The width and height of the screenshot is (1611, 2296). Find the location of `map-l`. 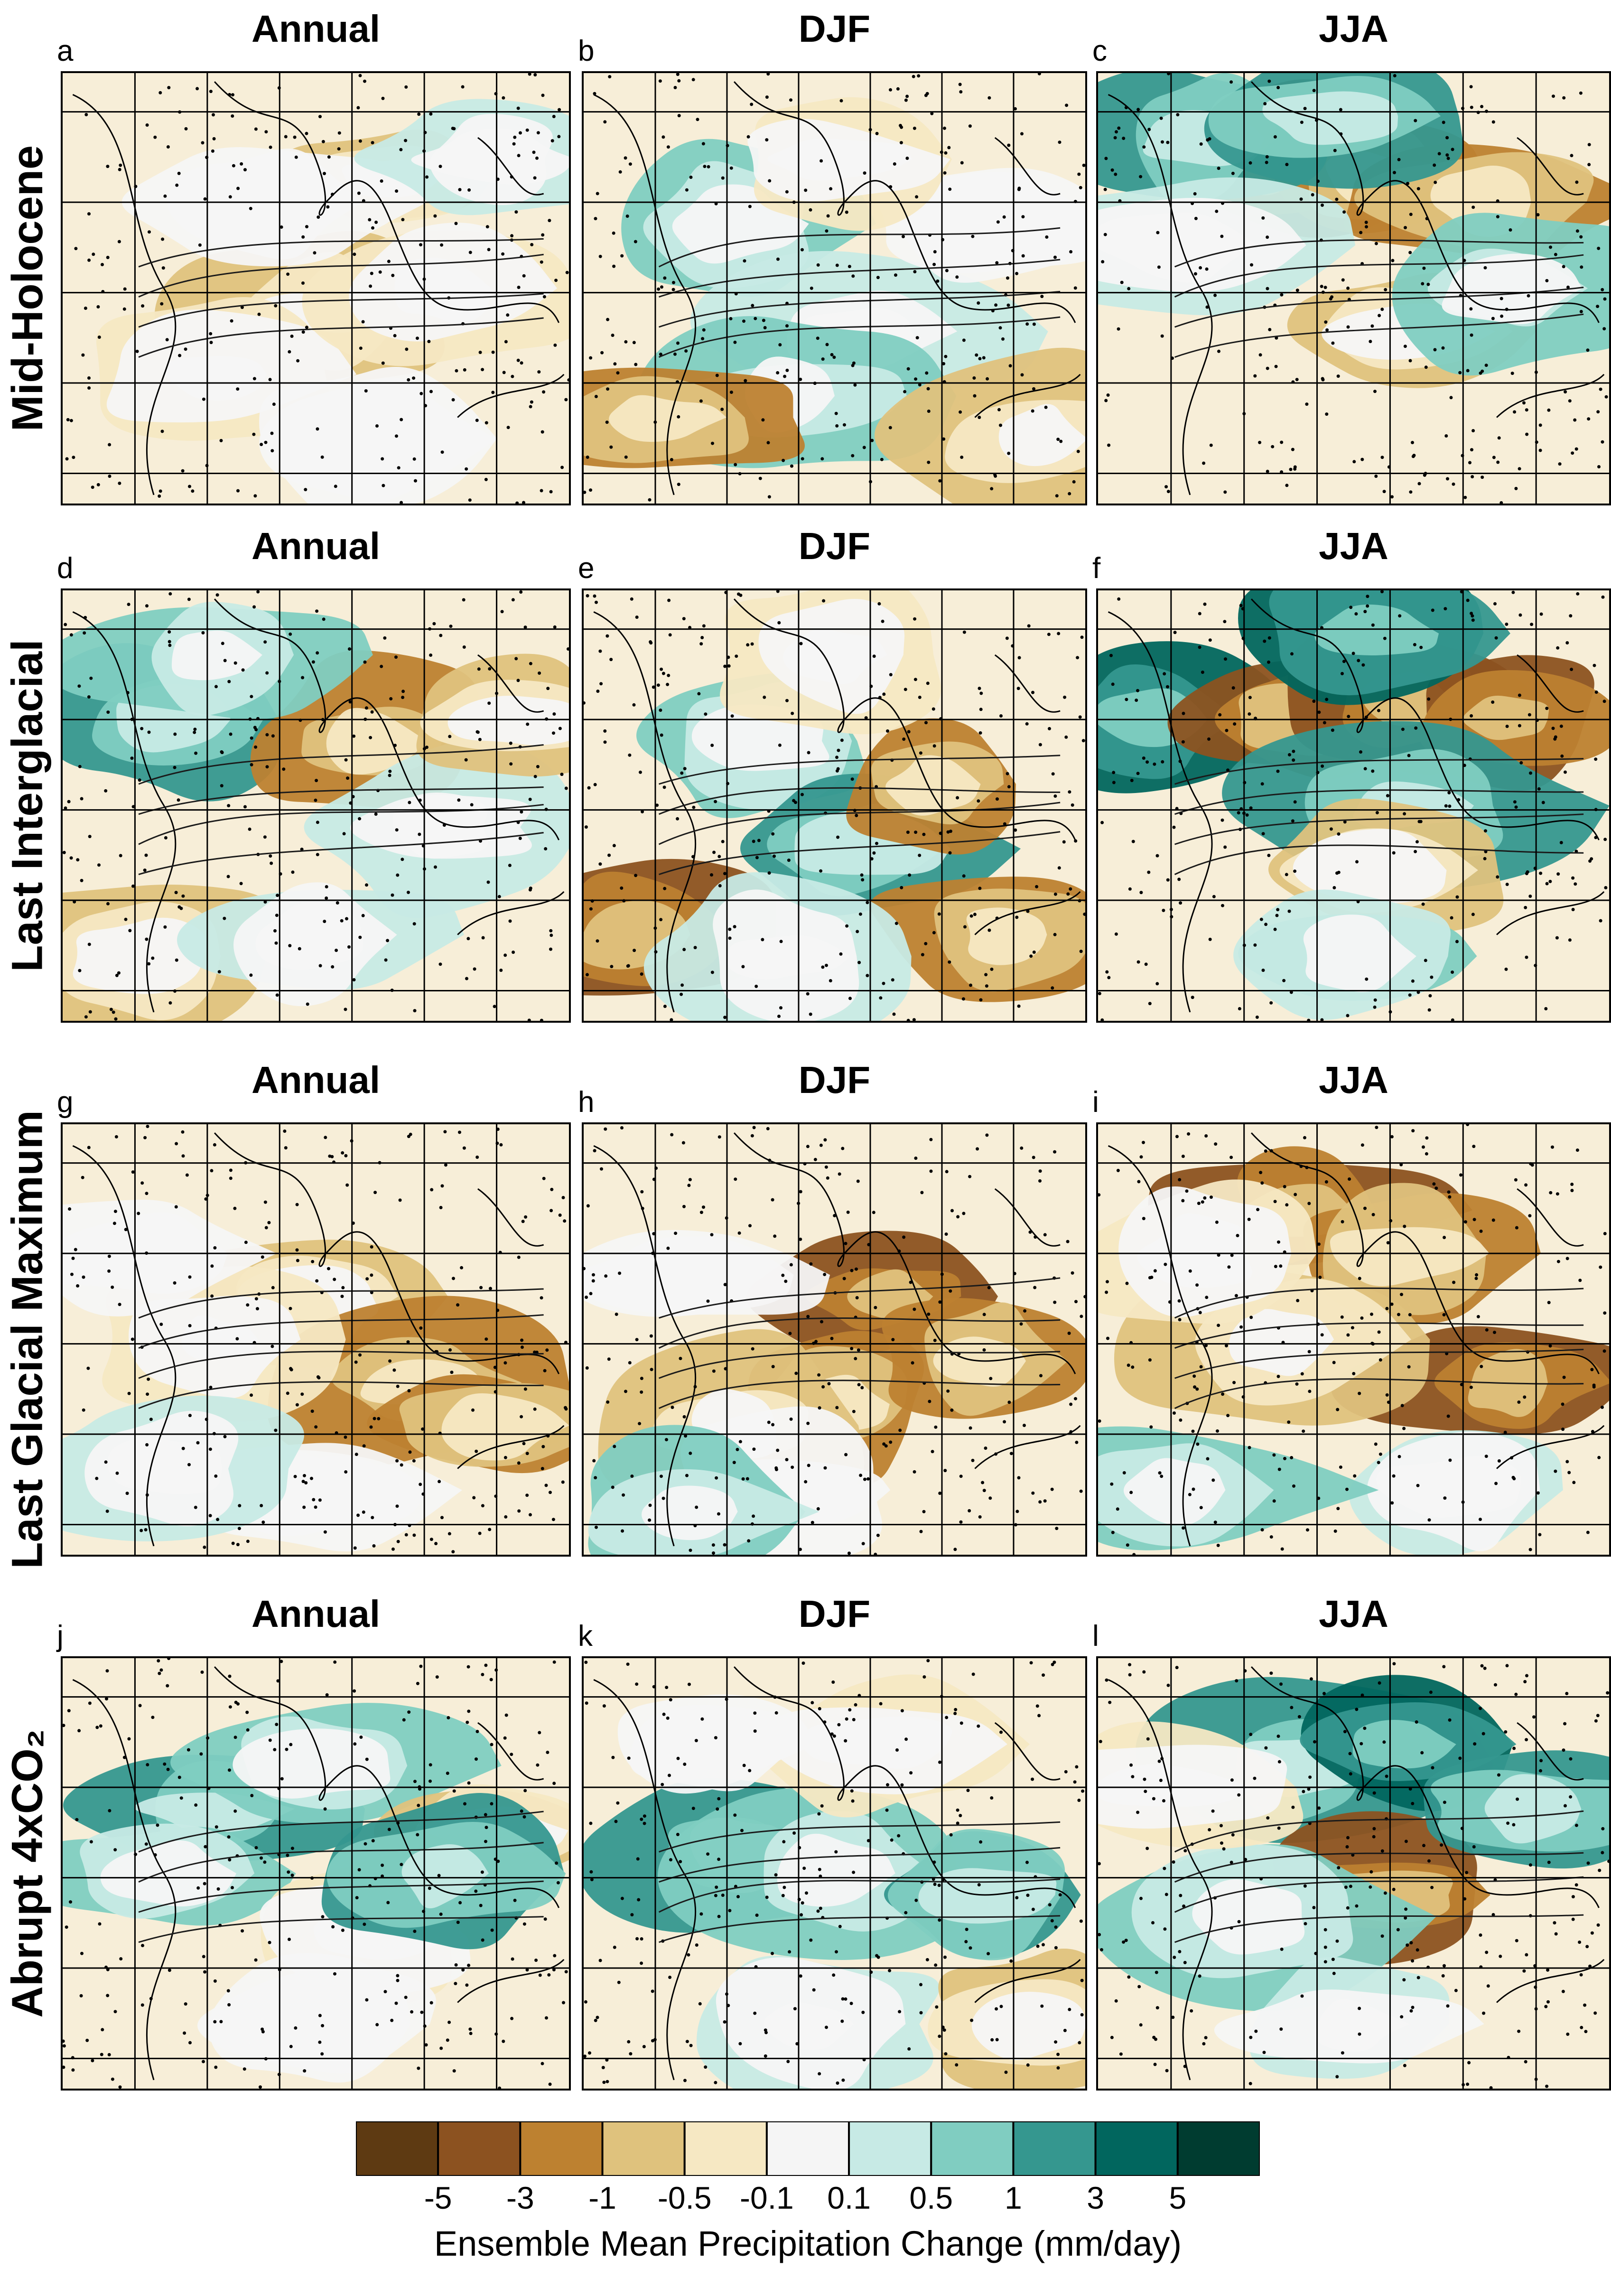

map-l is located at coordinates (1354, 1874).